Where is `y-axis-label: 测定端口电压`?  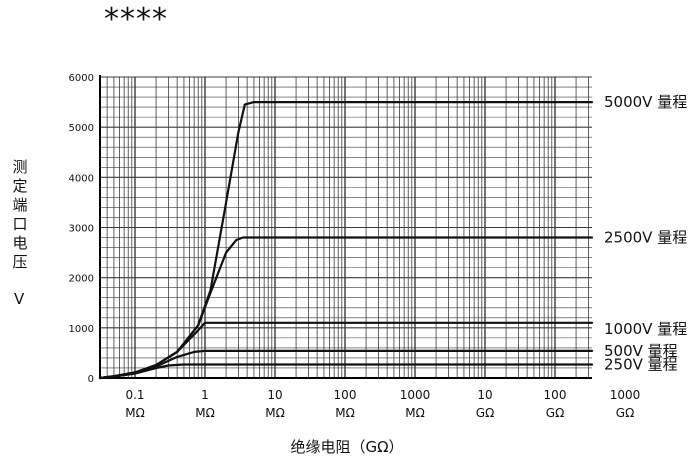 y-axis-label: 测定端口电压 is located at coordinates (20, 214).